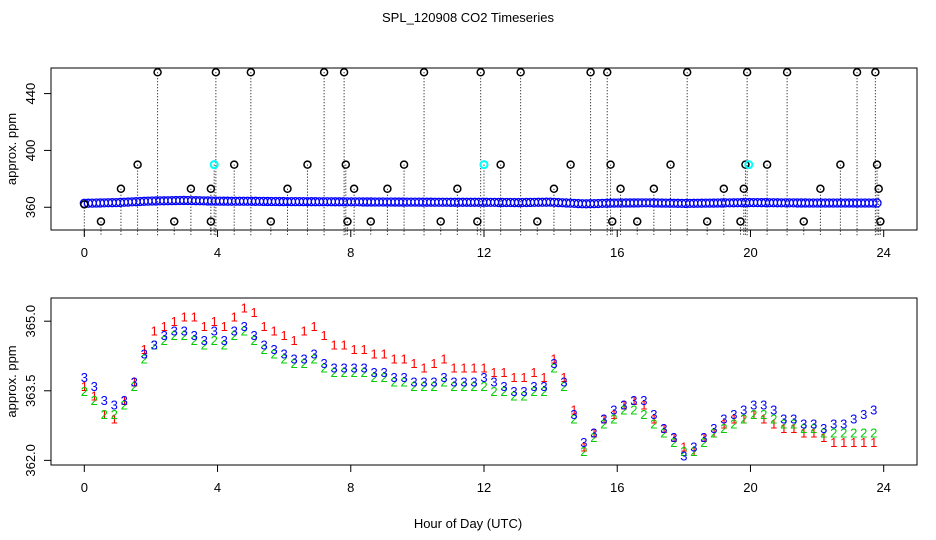 This screenshot has height=540, width=936. What do you see at coordinates (30, 207) in the screenshot?
I see `y-tick-label: 360` at bounding box center [30, 207].